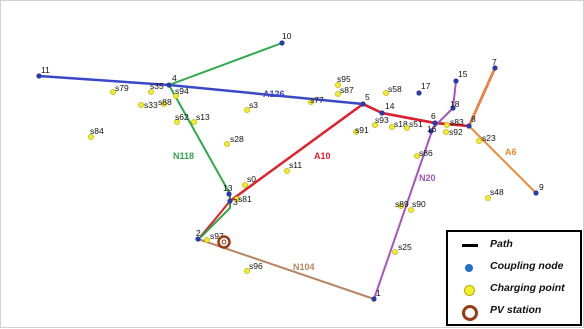 This screenshot has width=584, height=329. I want to click on coupling-node-10: 10, so click(285, 38).